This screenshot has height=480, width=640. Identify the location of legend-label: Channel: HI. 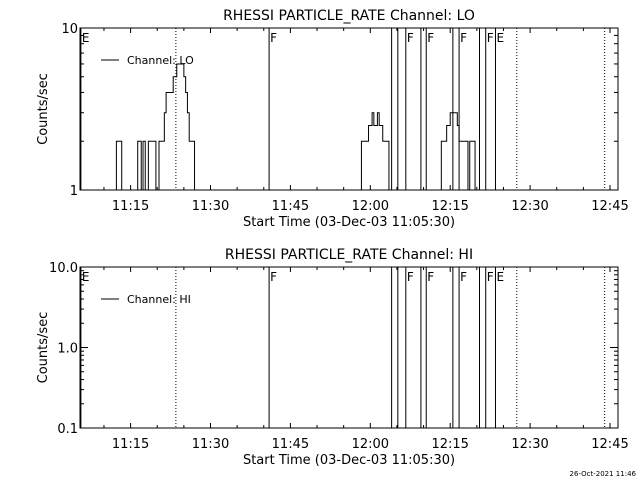
(159, 299).